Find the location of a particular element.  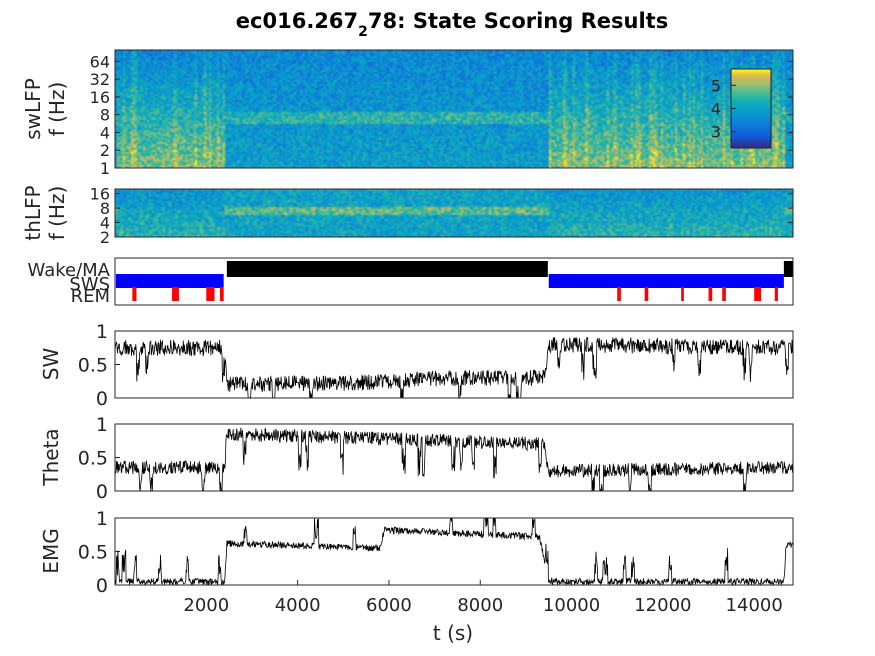

theta-yticks: 00.51 is located at coordinates (99, 458).